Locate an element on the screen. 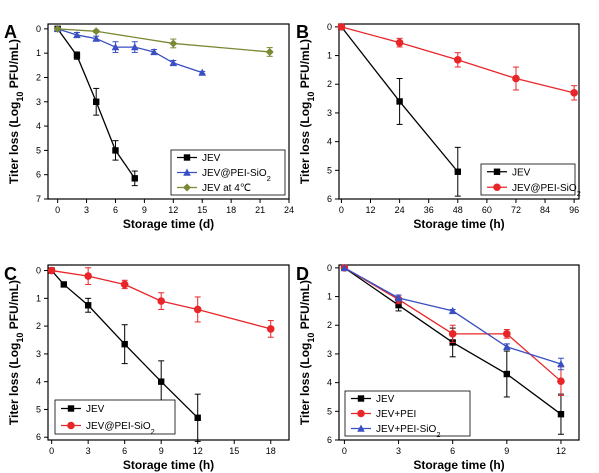  legend-label: JEV+PEI is located at coordinates (396, 414).